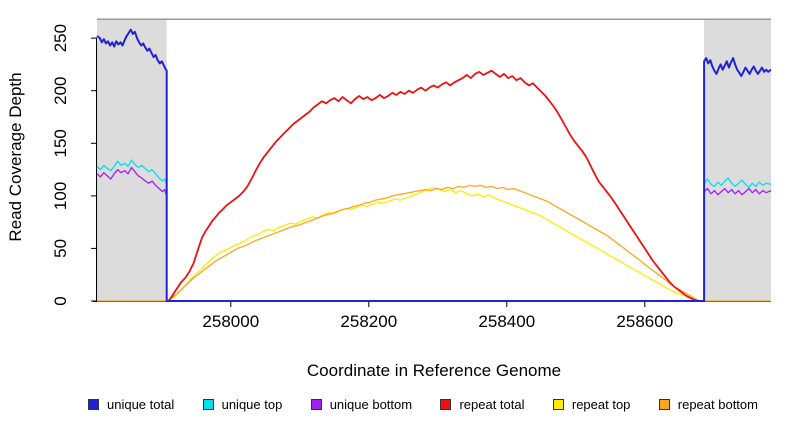  What do you see at coordinates (230, 321) in the screenshot?
I see `x-tick-label: 258000` at bounding box center [230, 321].